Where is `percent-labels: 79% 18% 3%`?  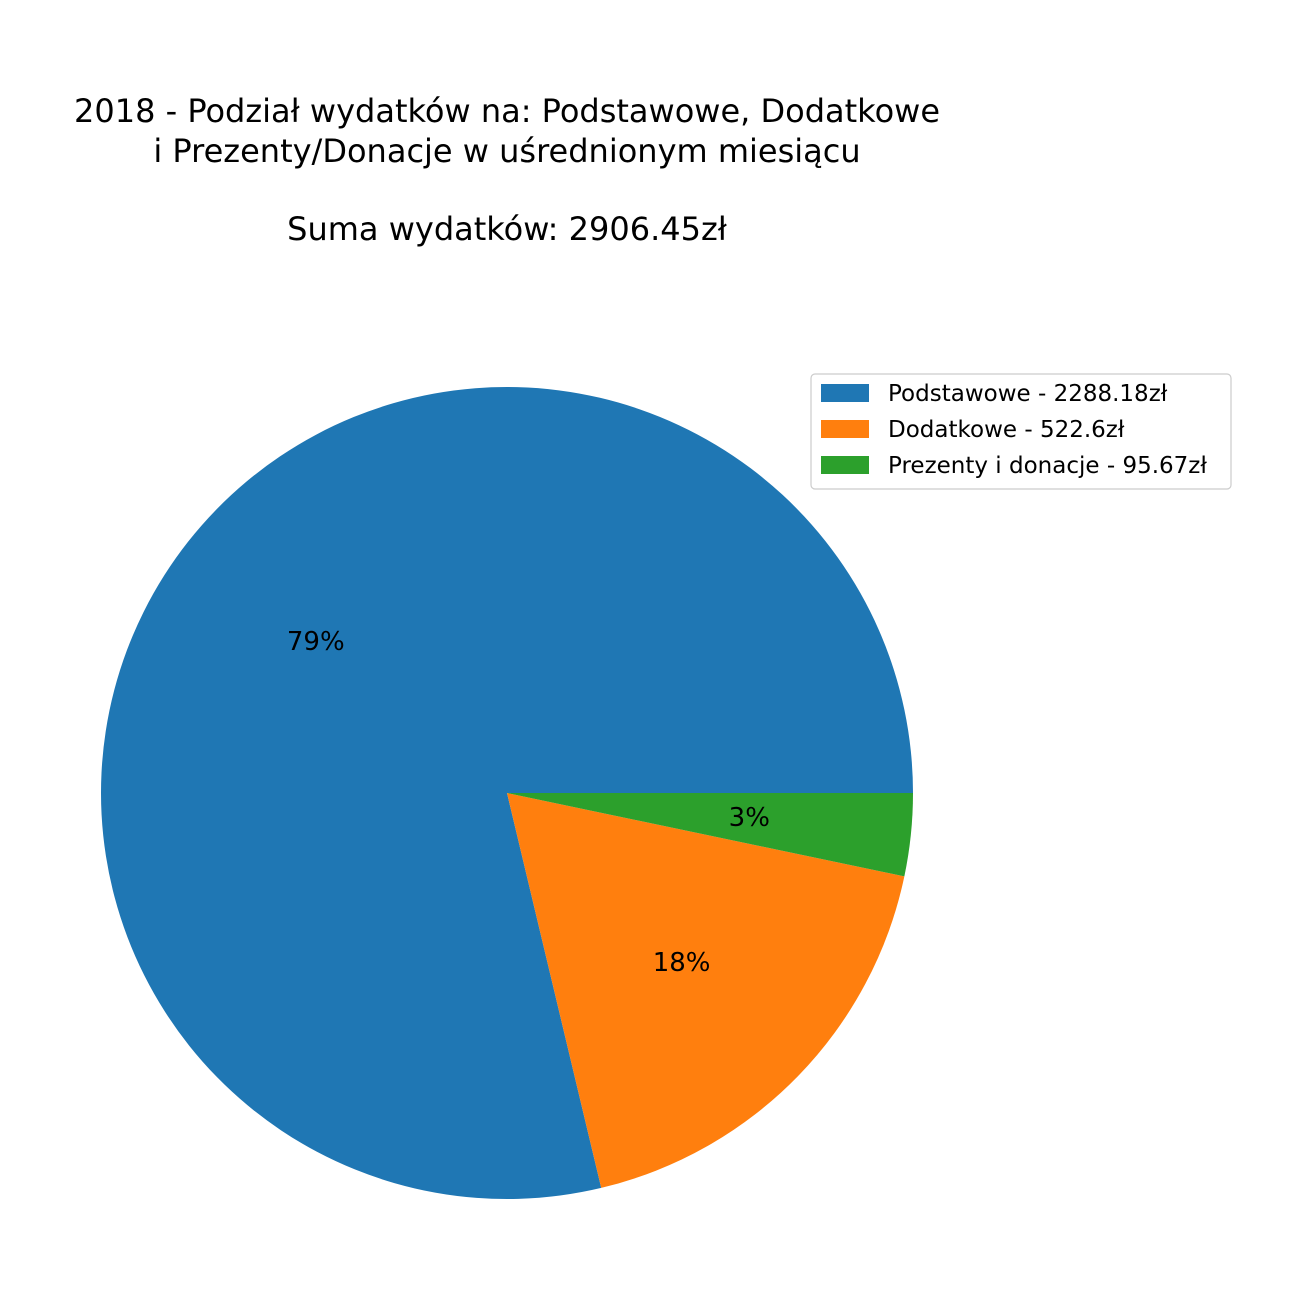
percent-labels: 79% 18% 3% is located at coordinates (528, 802).